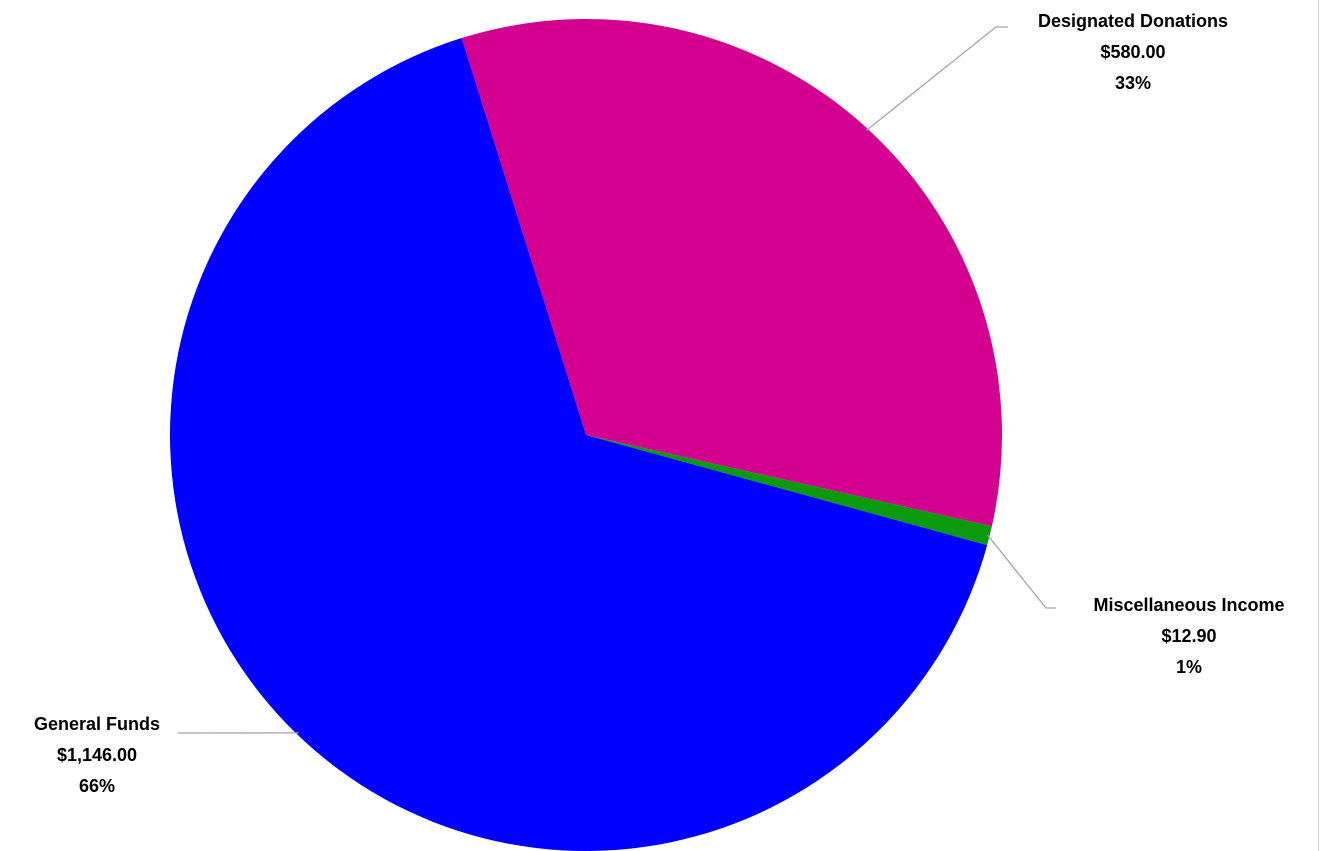 Image resolution: width=1323 pixels, height=851 pixels. Describe the element at coordinates (1132, 52) in the screenshot. I see `label-designated-donations-value: $580.00` at that location.